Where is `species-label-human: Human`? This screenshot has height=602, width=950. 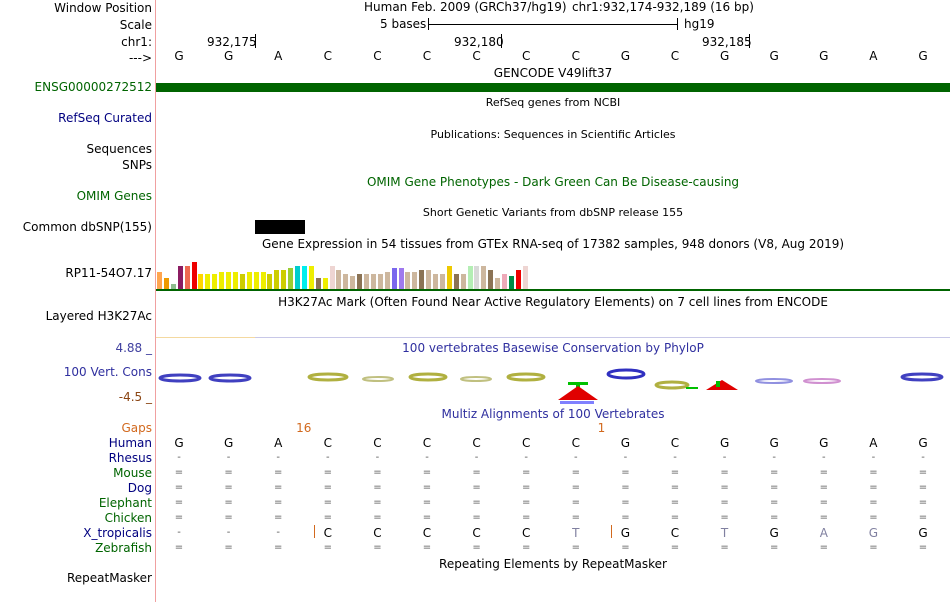 species-label-human: Human is located at coordinates (130, 443).